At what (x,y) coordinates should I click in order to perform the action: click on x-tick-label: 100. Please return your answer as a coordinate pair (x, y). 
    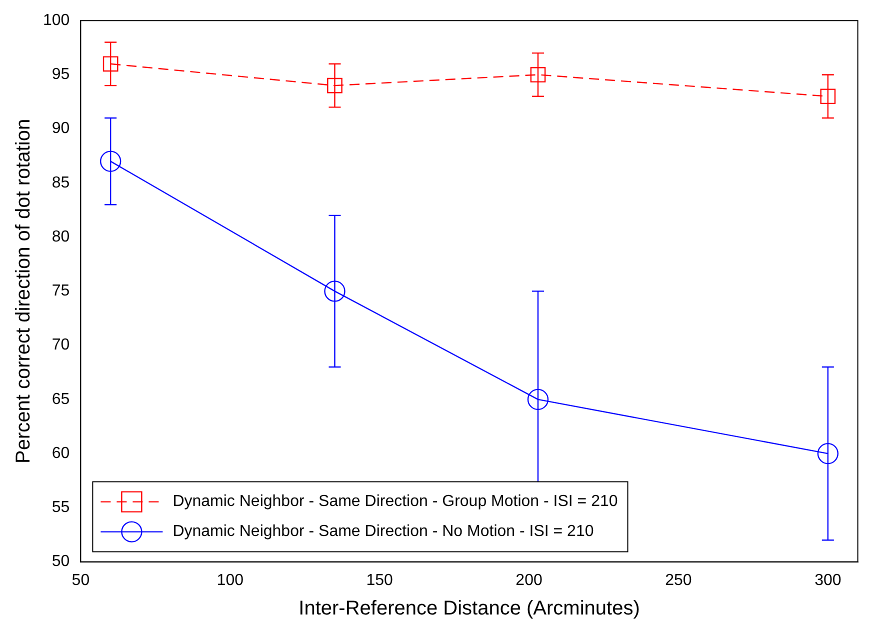
    Looking at the image, I should click on (230, 580).